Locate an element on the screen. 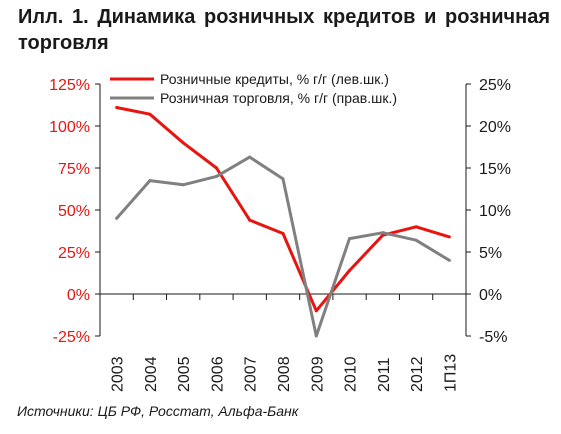 This screenshot has width=561, height=434. right-axis-tick-label: 25% is located at coordinates (495, 85).